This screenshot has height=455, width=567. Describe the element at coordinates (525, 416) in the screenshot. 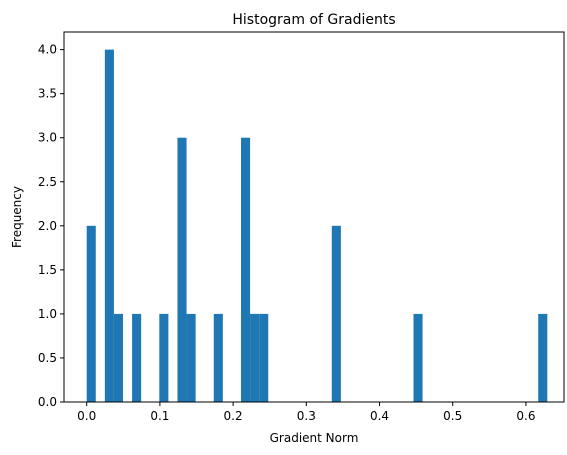

I see `x-tick-label: 0.6` at that location.